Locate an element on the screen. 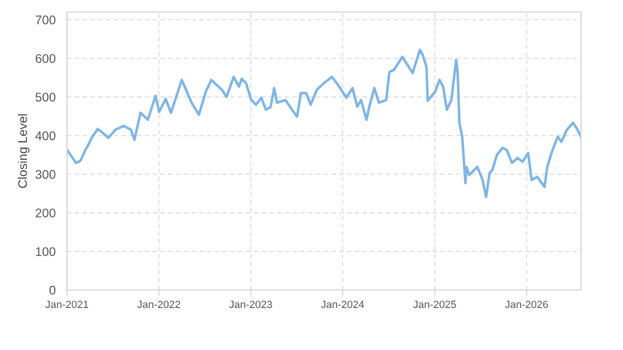 This screenshot has width=623, height=350. x-tick-label: Jan-2025 is located at coordinates (434, 304).